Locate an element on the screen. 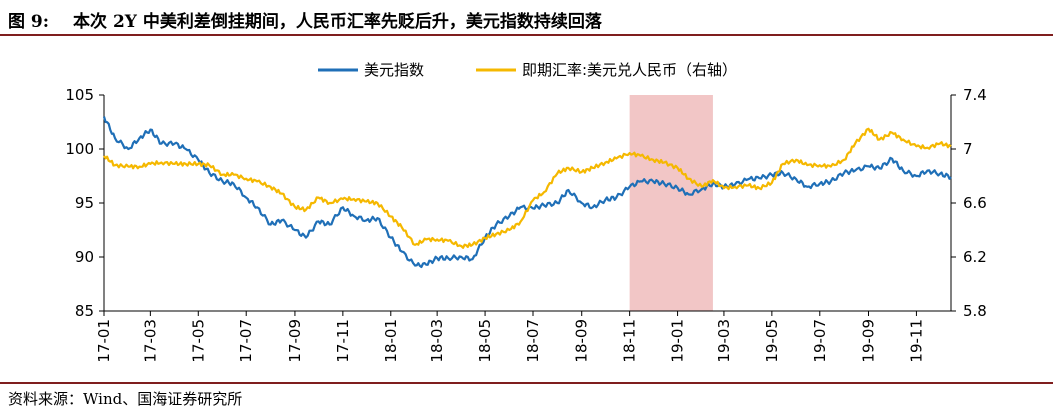  x-tick-label: 18-09 is located at coordinates (582, 341).